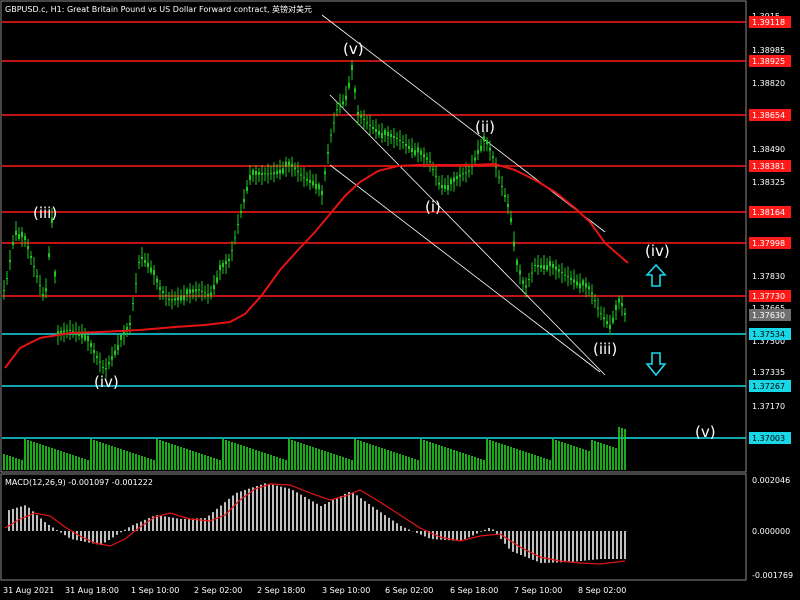 This screenshot has height=600, width=800. Describe the element at coordinates (656, 275) in the screenshot. I see `arrow-up-icon` at that location.